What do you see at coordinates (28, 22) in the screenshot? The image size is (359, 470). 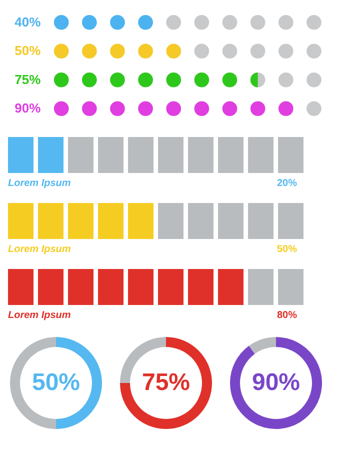 I see `data-label: 40%` at bounding box center [28, 22].